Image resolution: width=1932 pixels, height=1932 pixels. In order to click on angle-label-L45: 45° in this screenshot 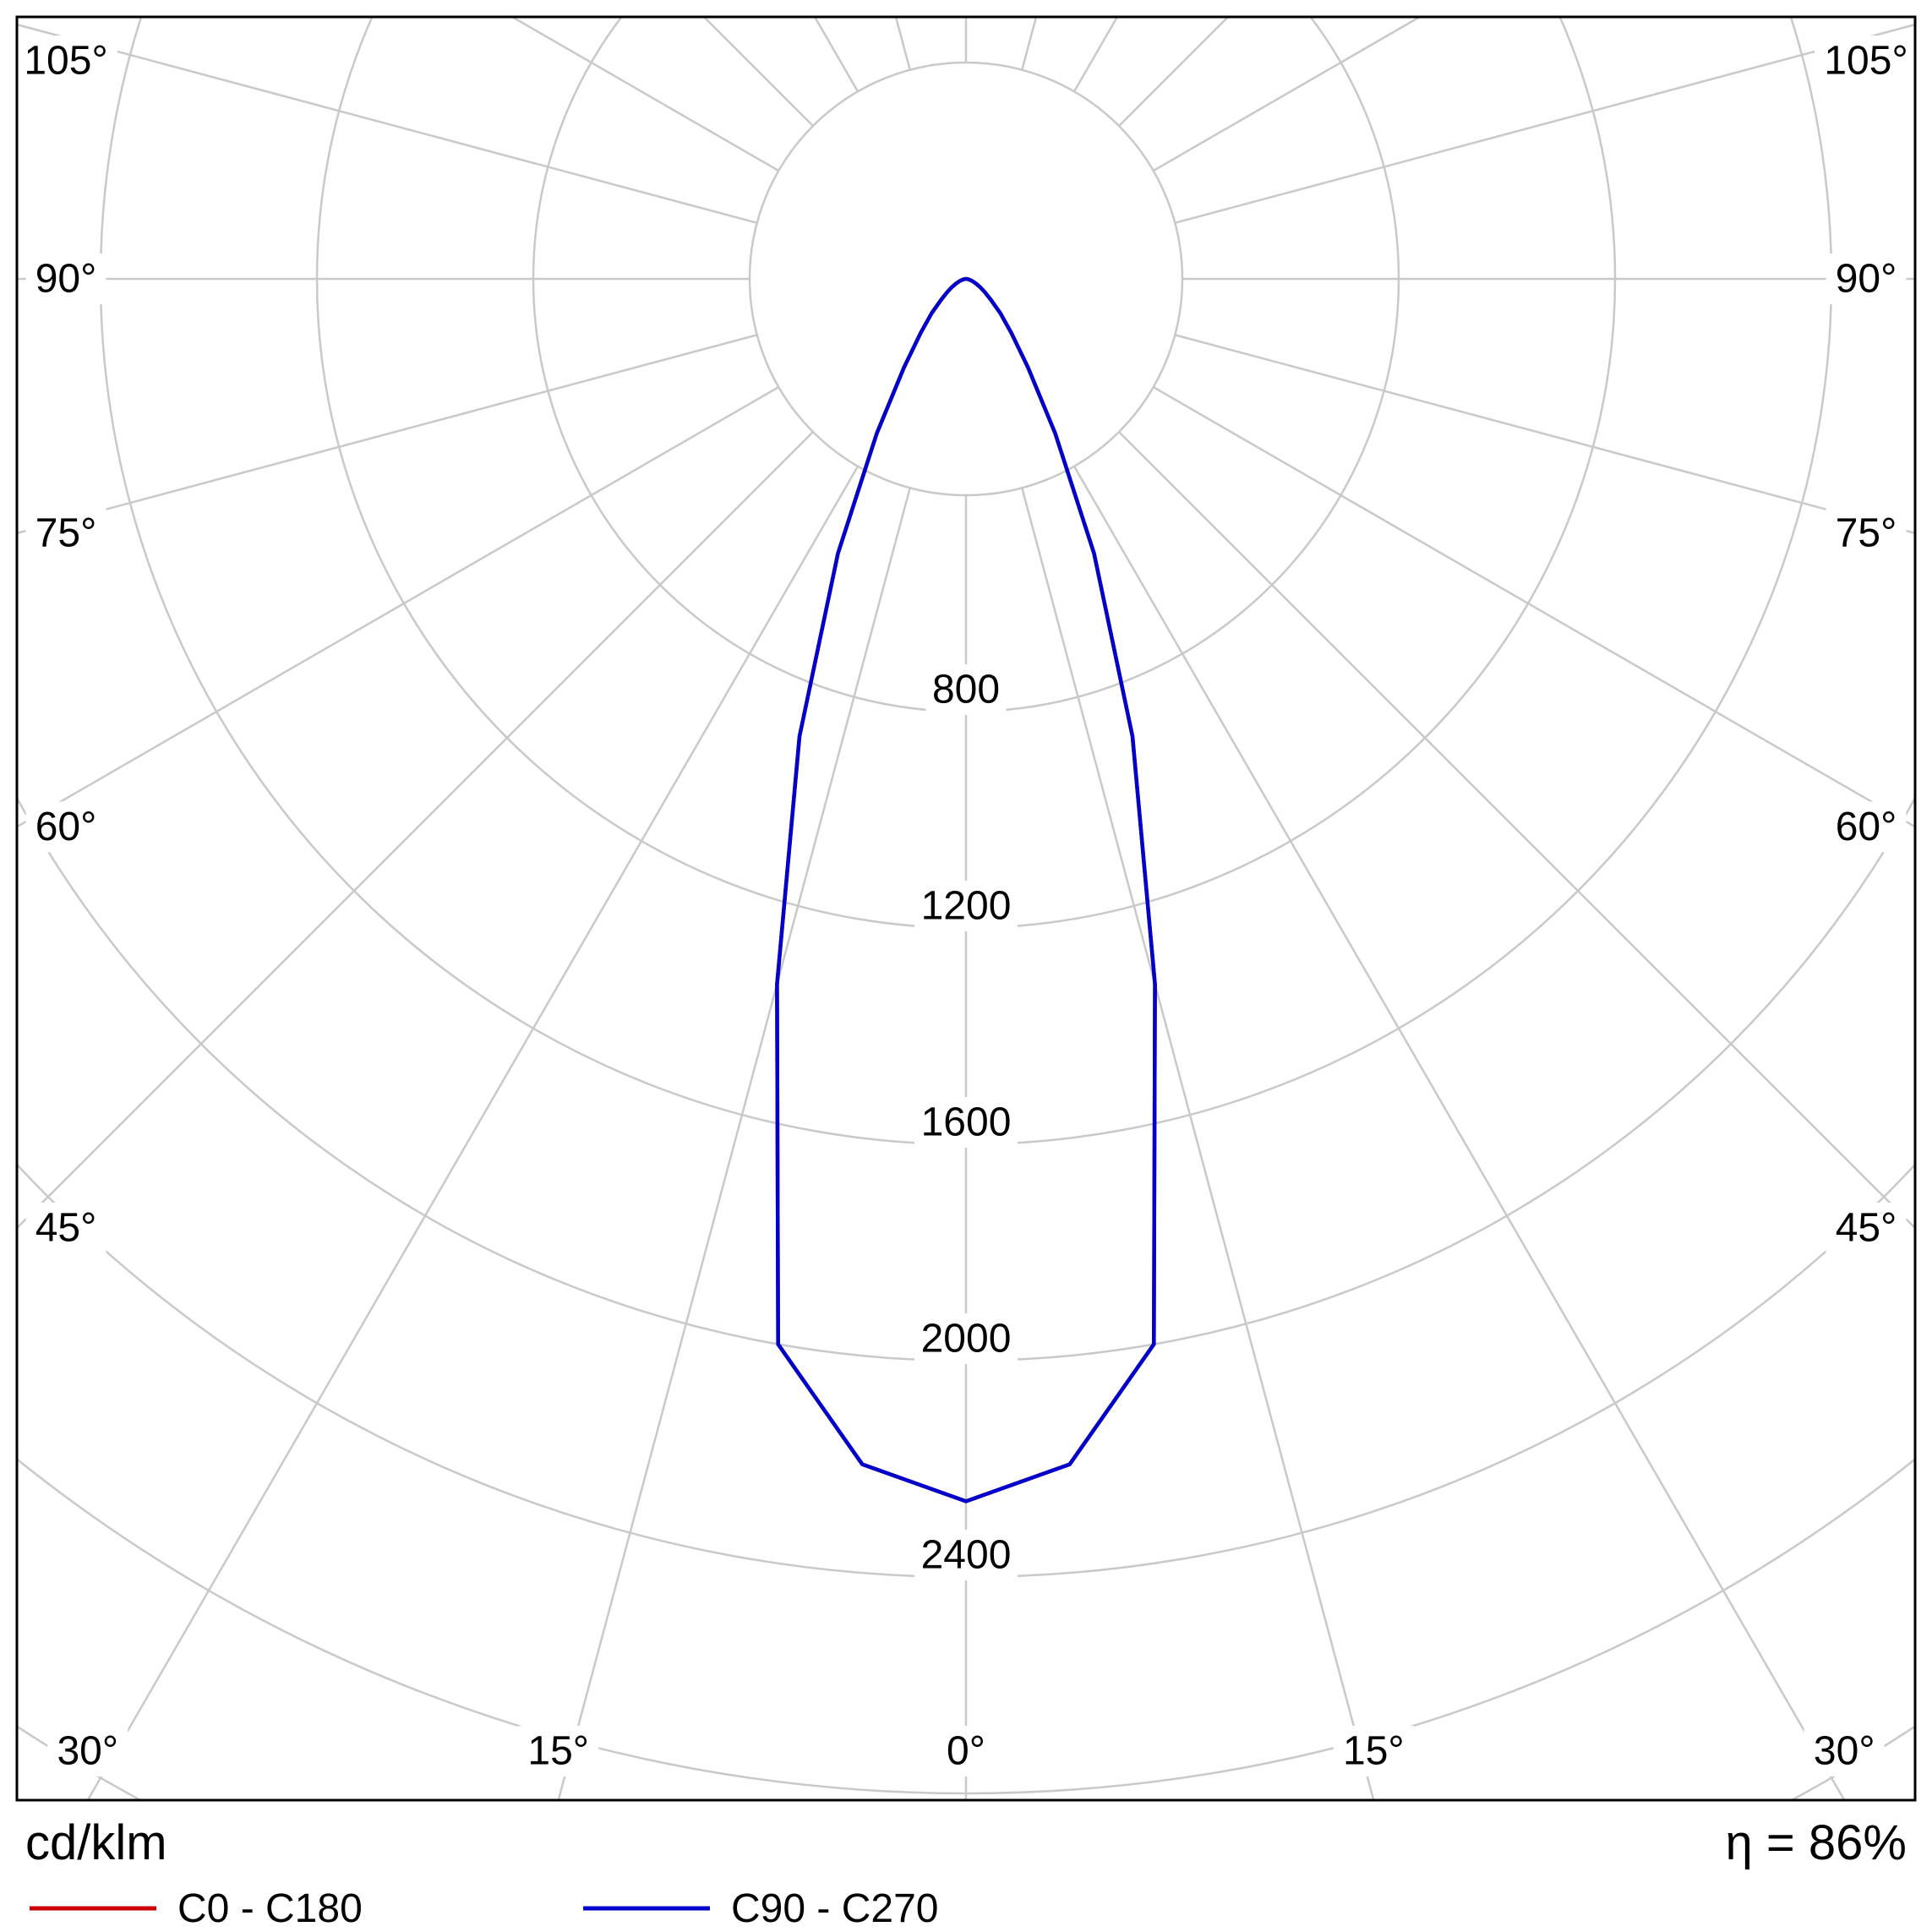, I will do `click(66, 1228)`.